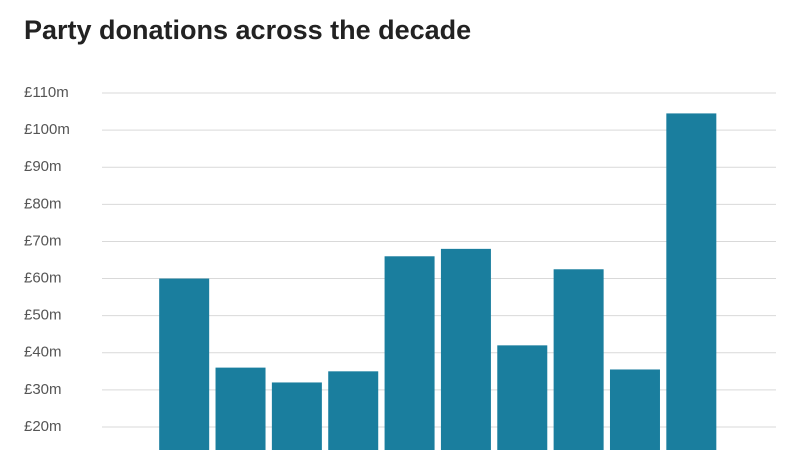 This screenshot has height=450, width=800. What do you see at coordinates (46, 92) in the screenshot?
I see `y-tick-label: £110m` at bounding box center [46, 92].